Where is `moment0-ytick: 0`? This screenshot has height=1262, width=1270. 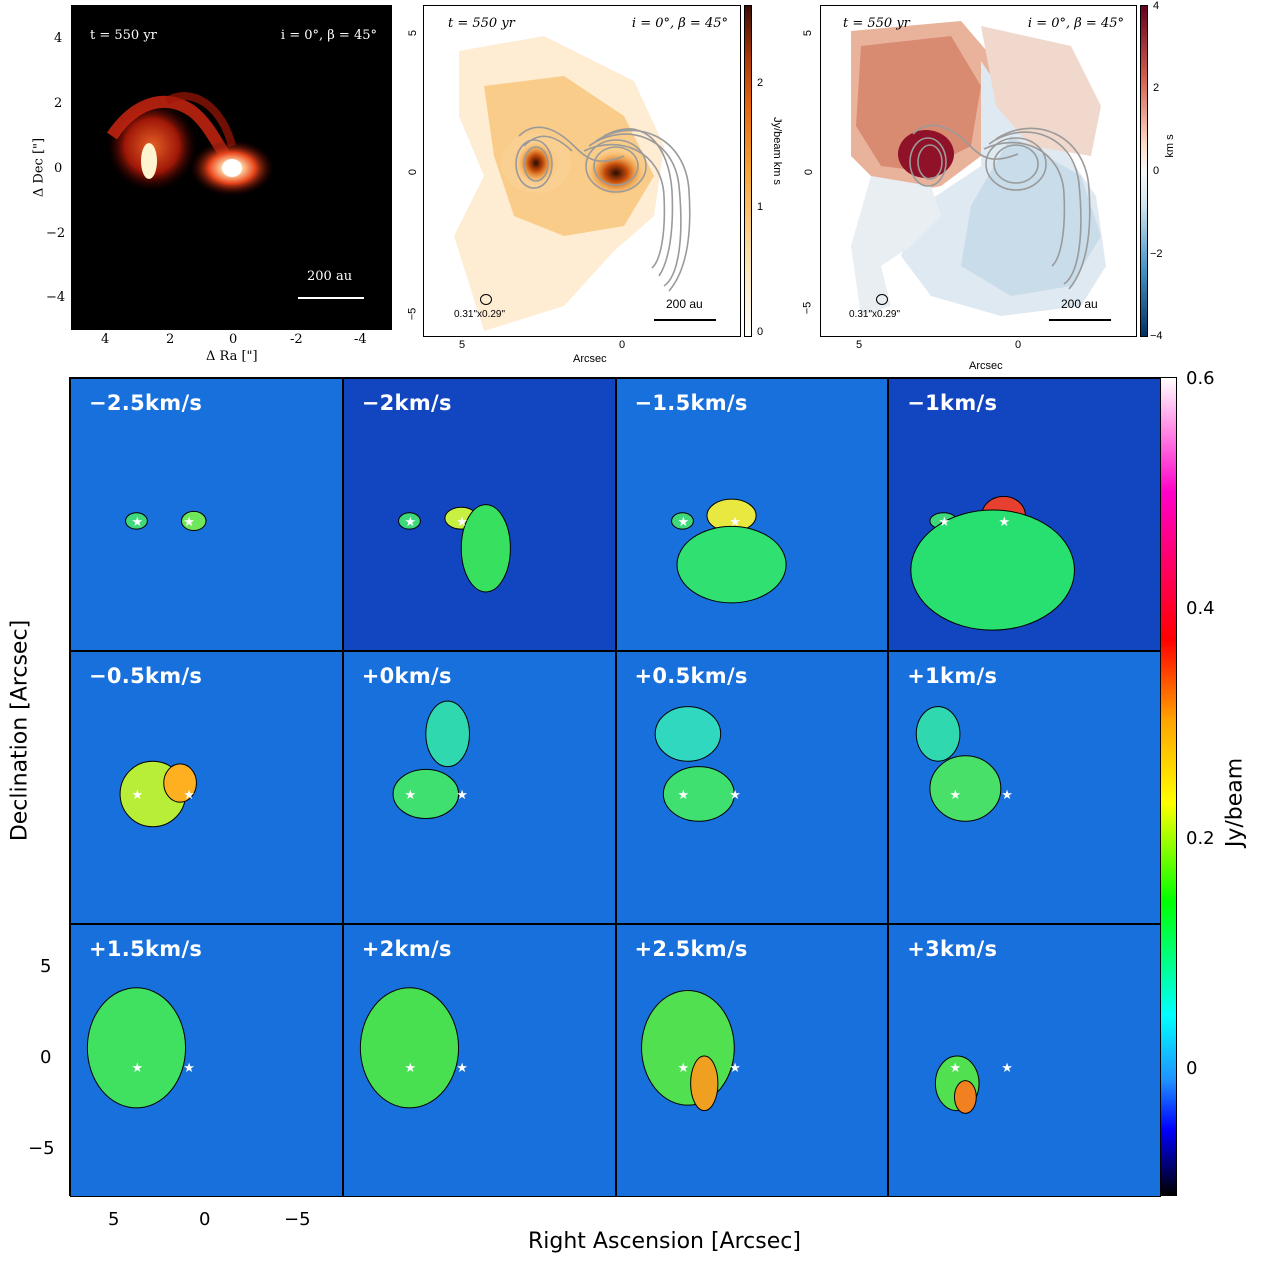
moment0-ytick: 0 is located at coordinates (413, 172).